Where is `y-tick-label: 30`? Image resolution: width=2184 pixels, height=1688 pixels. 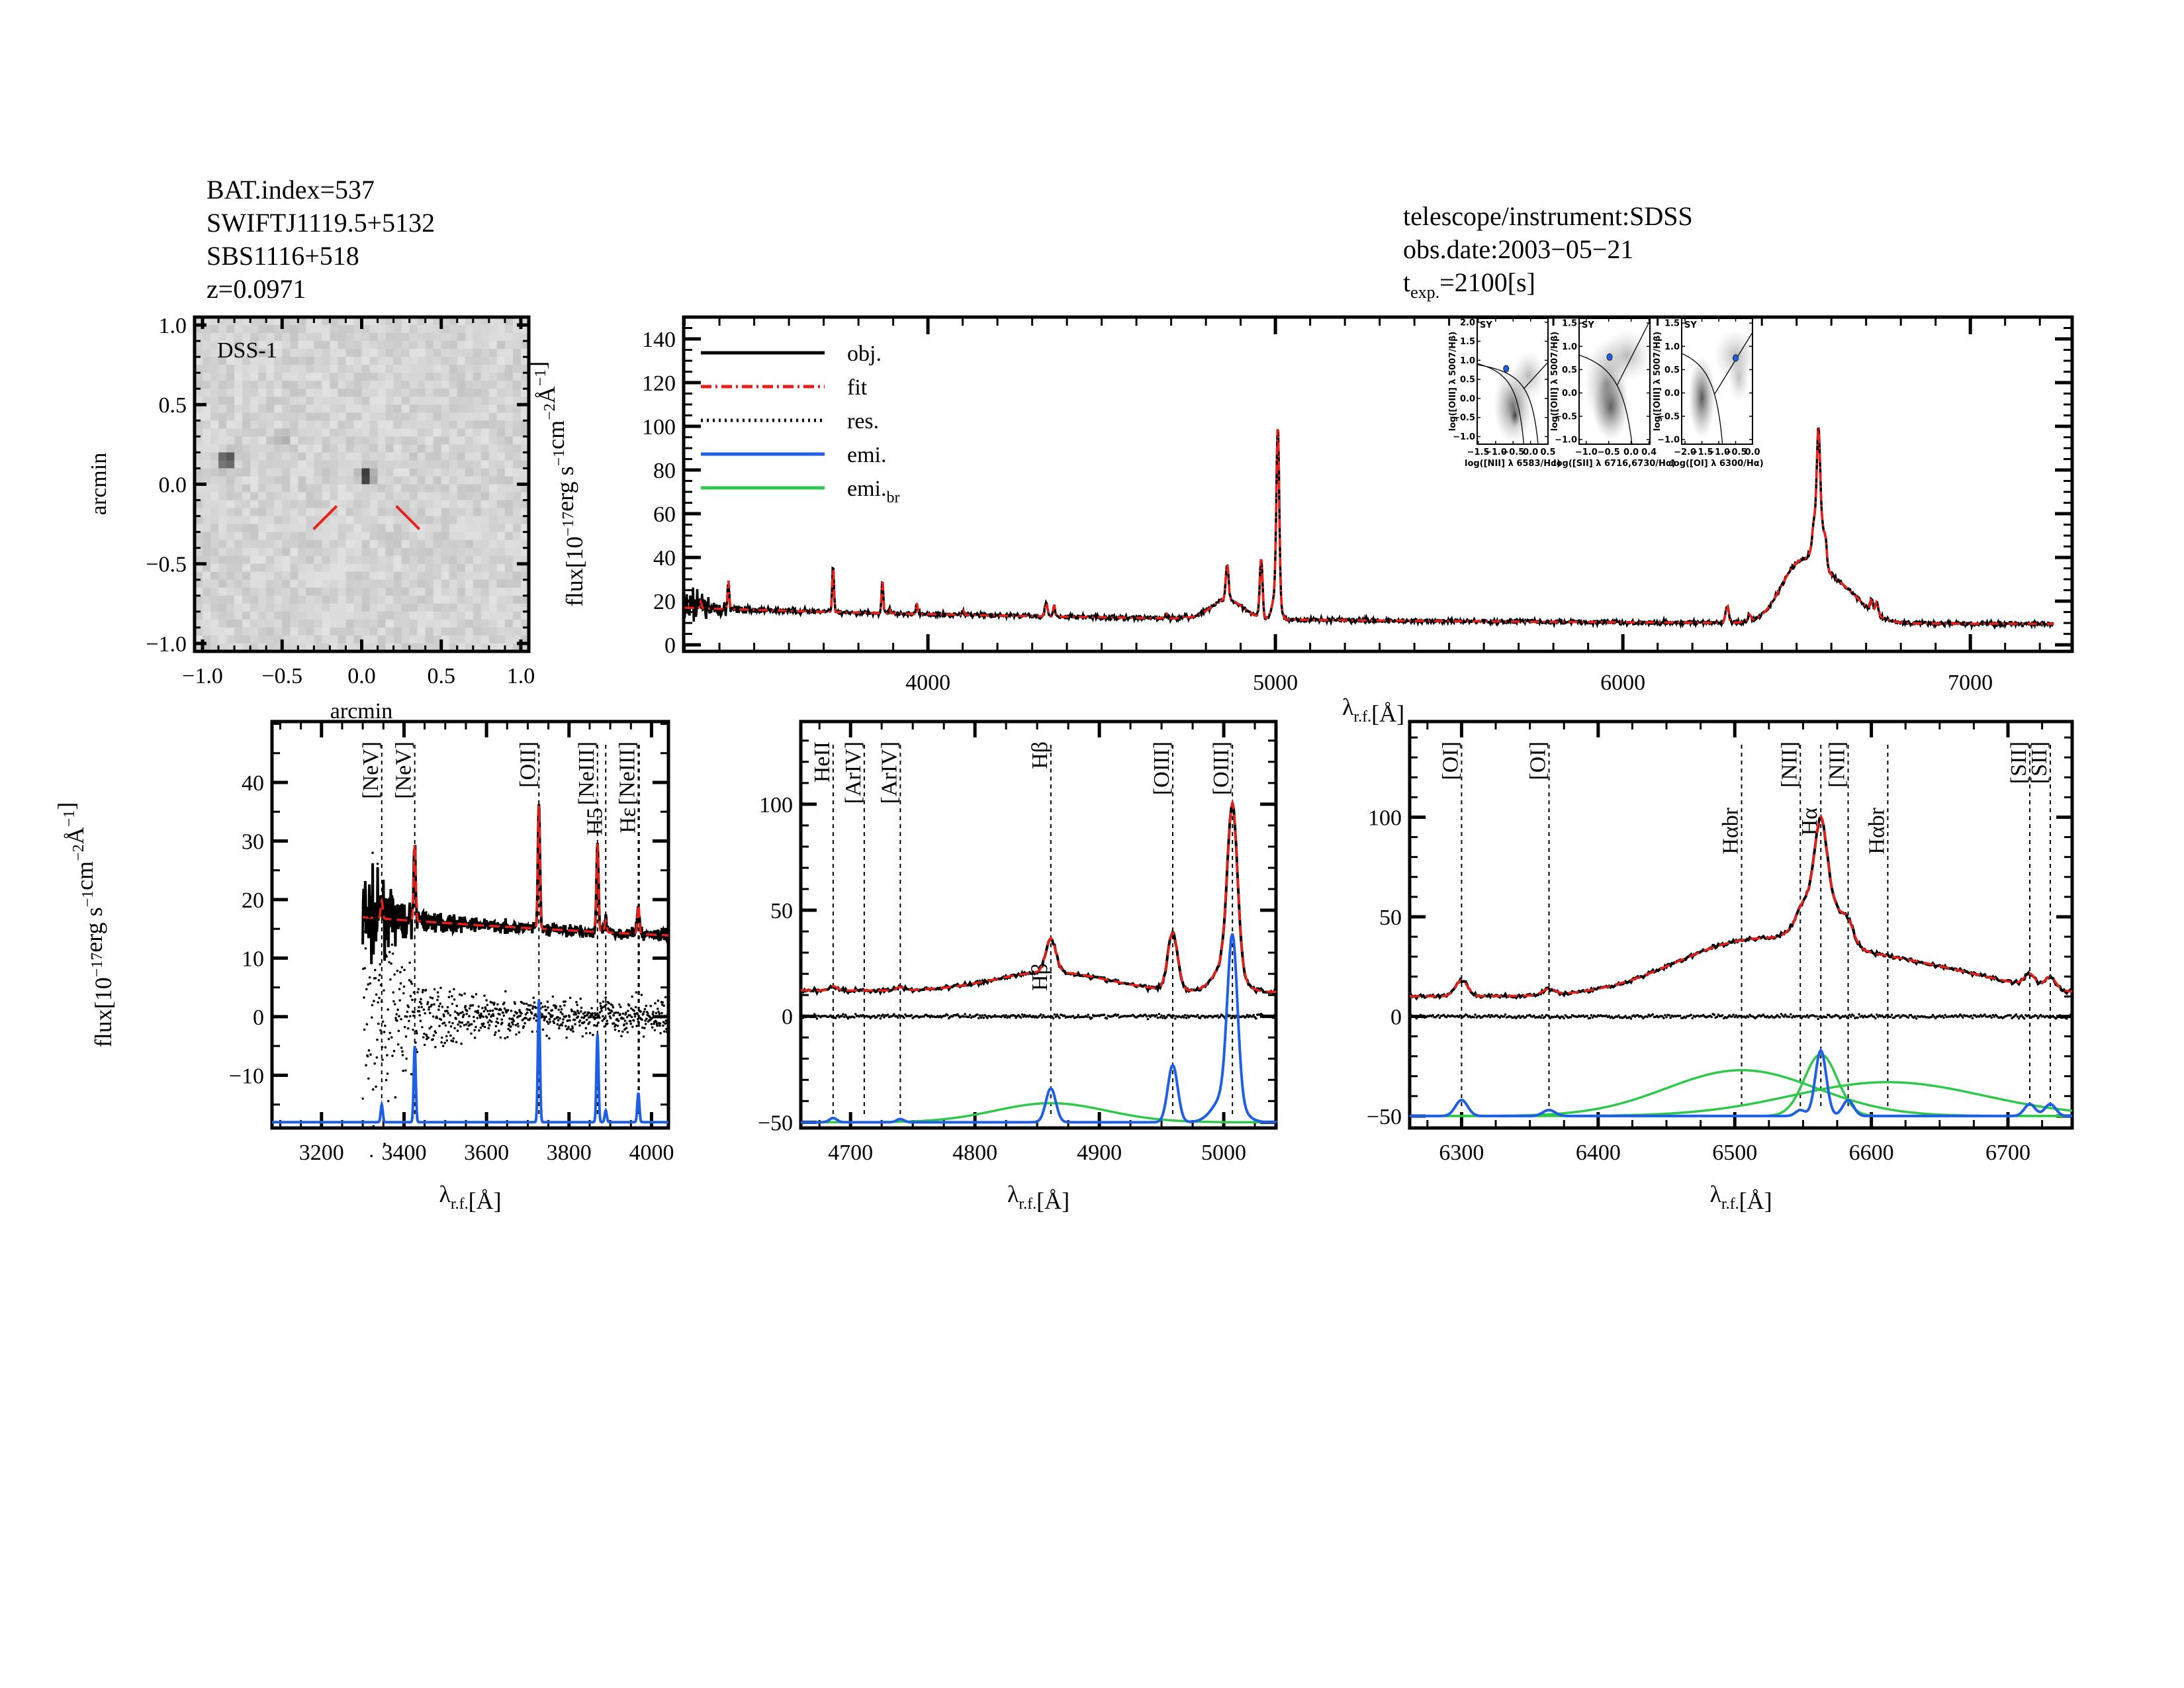
y-tick-label: 30 is located at coordinates (253, 841).